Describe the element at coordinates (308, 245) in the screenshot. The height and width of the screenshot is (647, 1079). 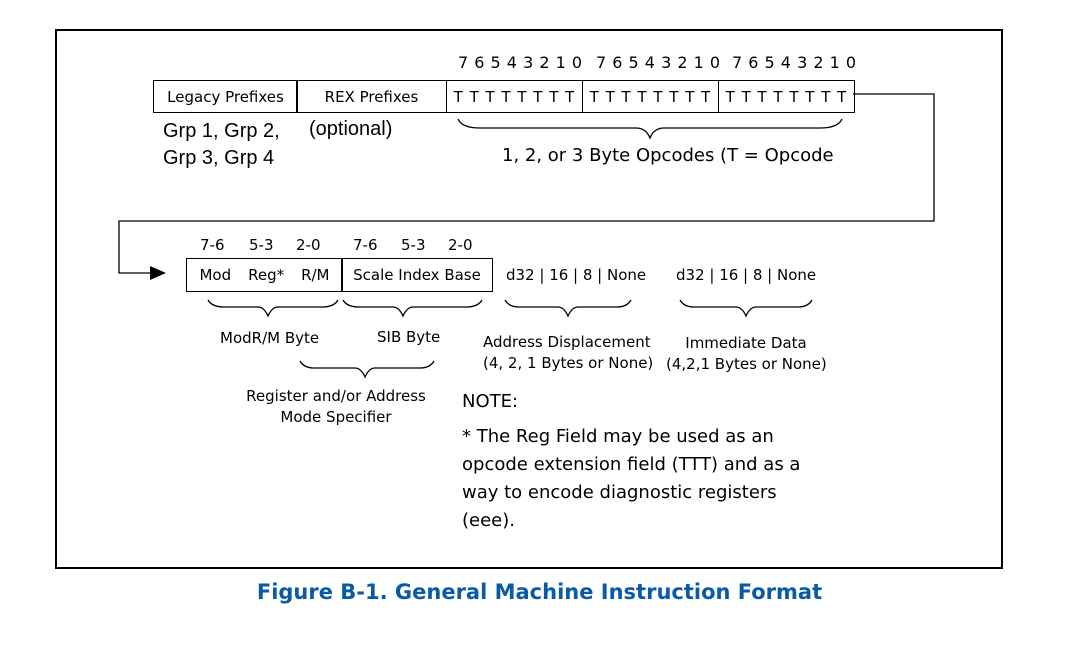
I see `modrm-bit-20: 2-0` at that location.